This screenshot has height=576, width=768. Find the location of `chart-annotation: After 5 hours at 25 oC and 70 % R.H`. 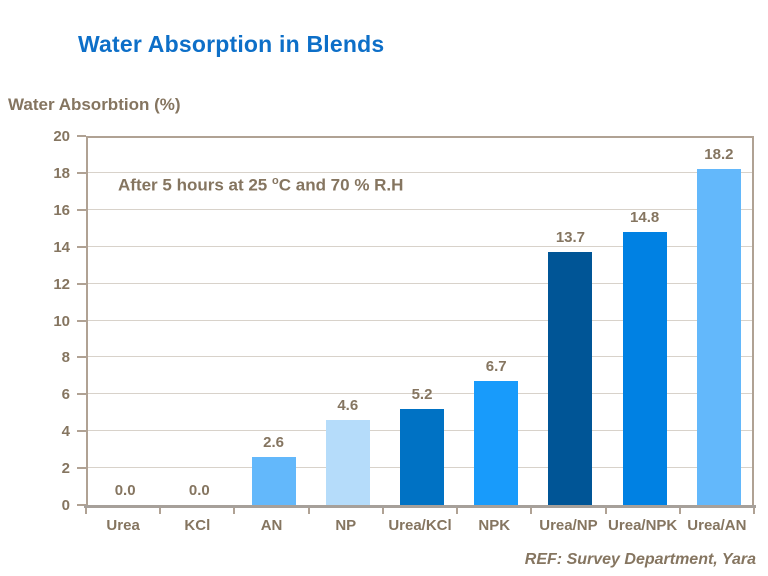

chart-annotation: After 5 hours at 25 oC and 70 % R.H is located at coordinates (260, 185).